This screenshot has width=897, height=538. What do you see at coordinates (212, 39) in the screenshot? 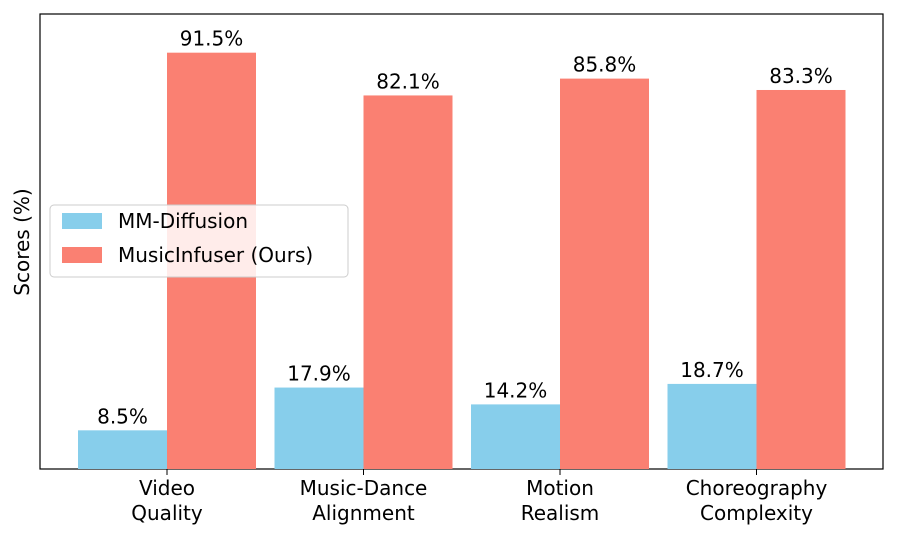
I see `data-label-musicinfuser-0: 91.5%` at bounding box center [212, 39].